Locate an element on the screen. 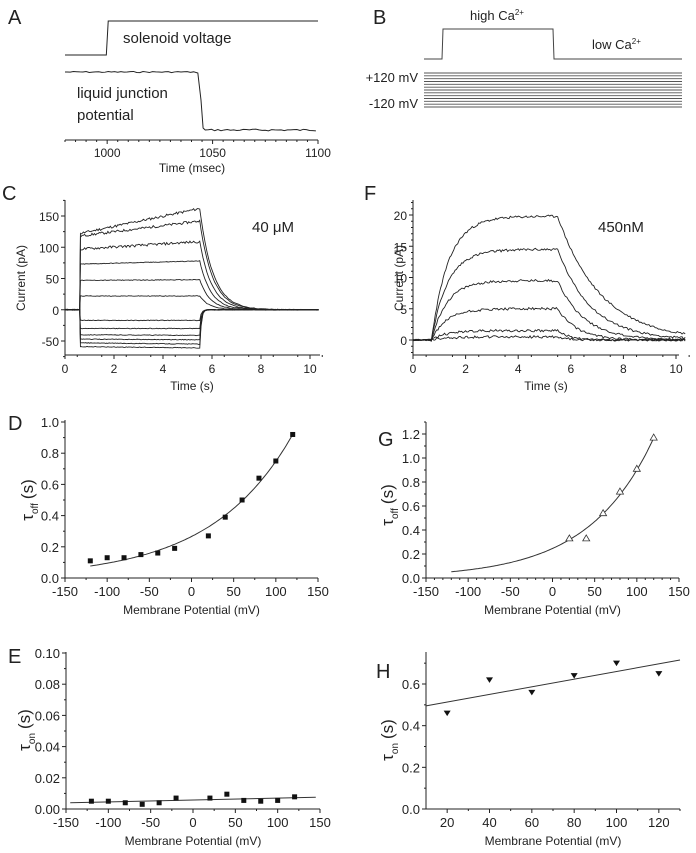  x-tick-label: 80 is located at coordinates (574, 822).